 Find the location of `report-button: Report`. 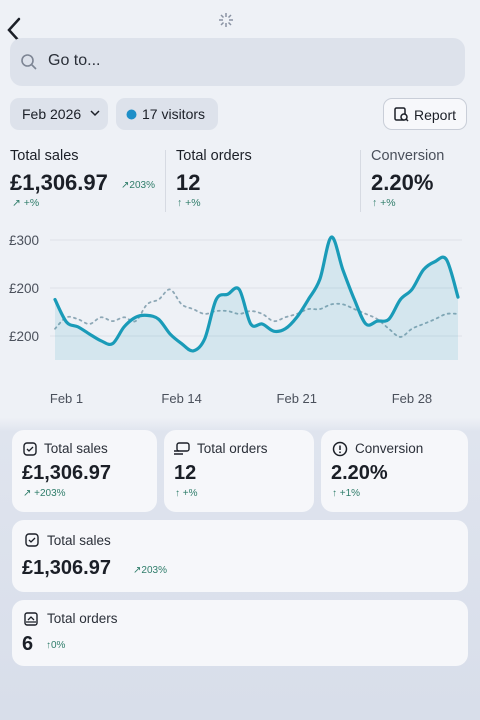

report-button: Report is located at coordinates (425, 114).